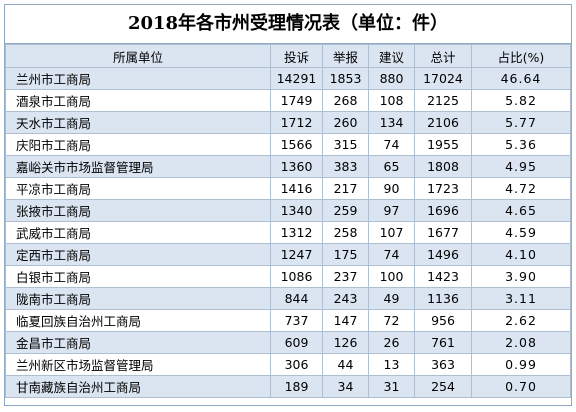  What do you see at coordinates (138, 254) in the screenshot?
I see `cell-unit: 定西市工商局` at bounding box center [138, 254].